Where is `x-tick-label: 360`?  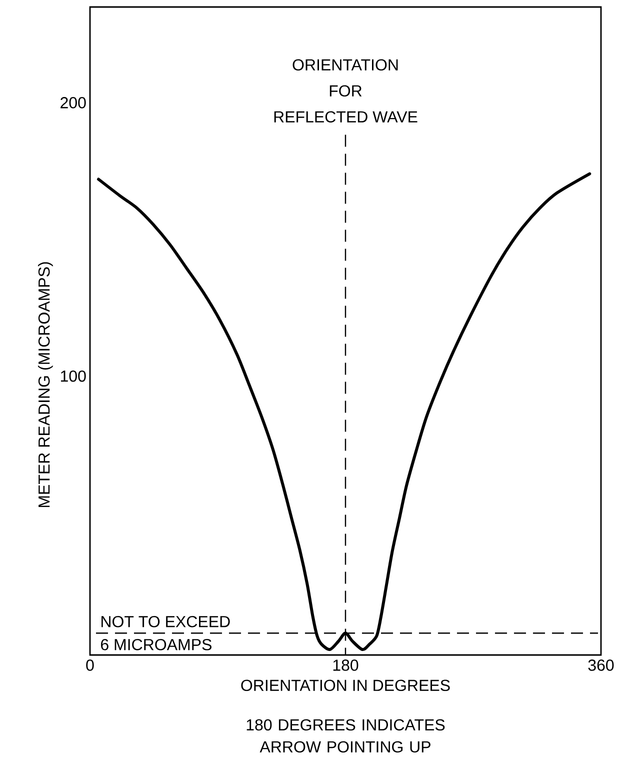 x-tick-label: 360 is located at coordinates (601, 665).